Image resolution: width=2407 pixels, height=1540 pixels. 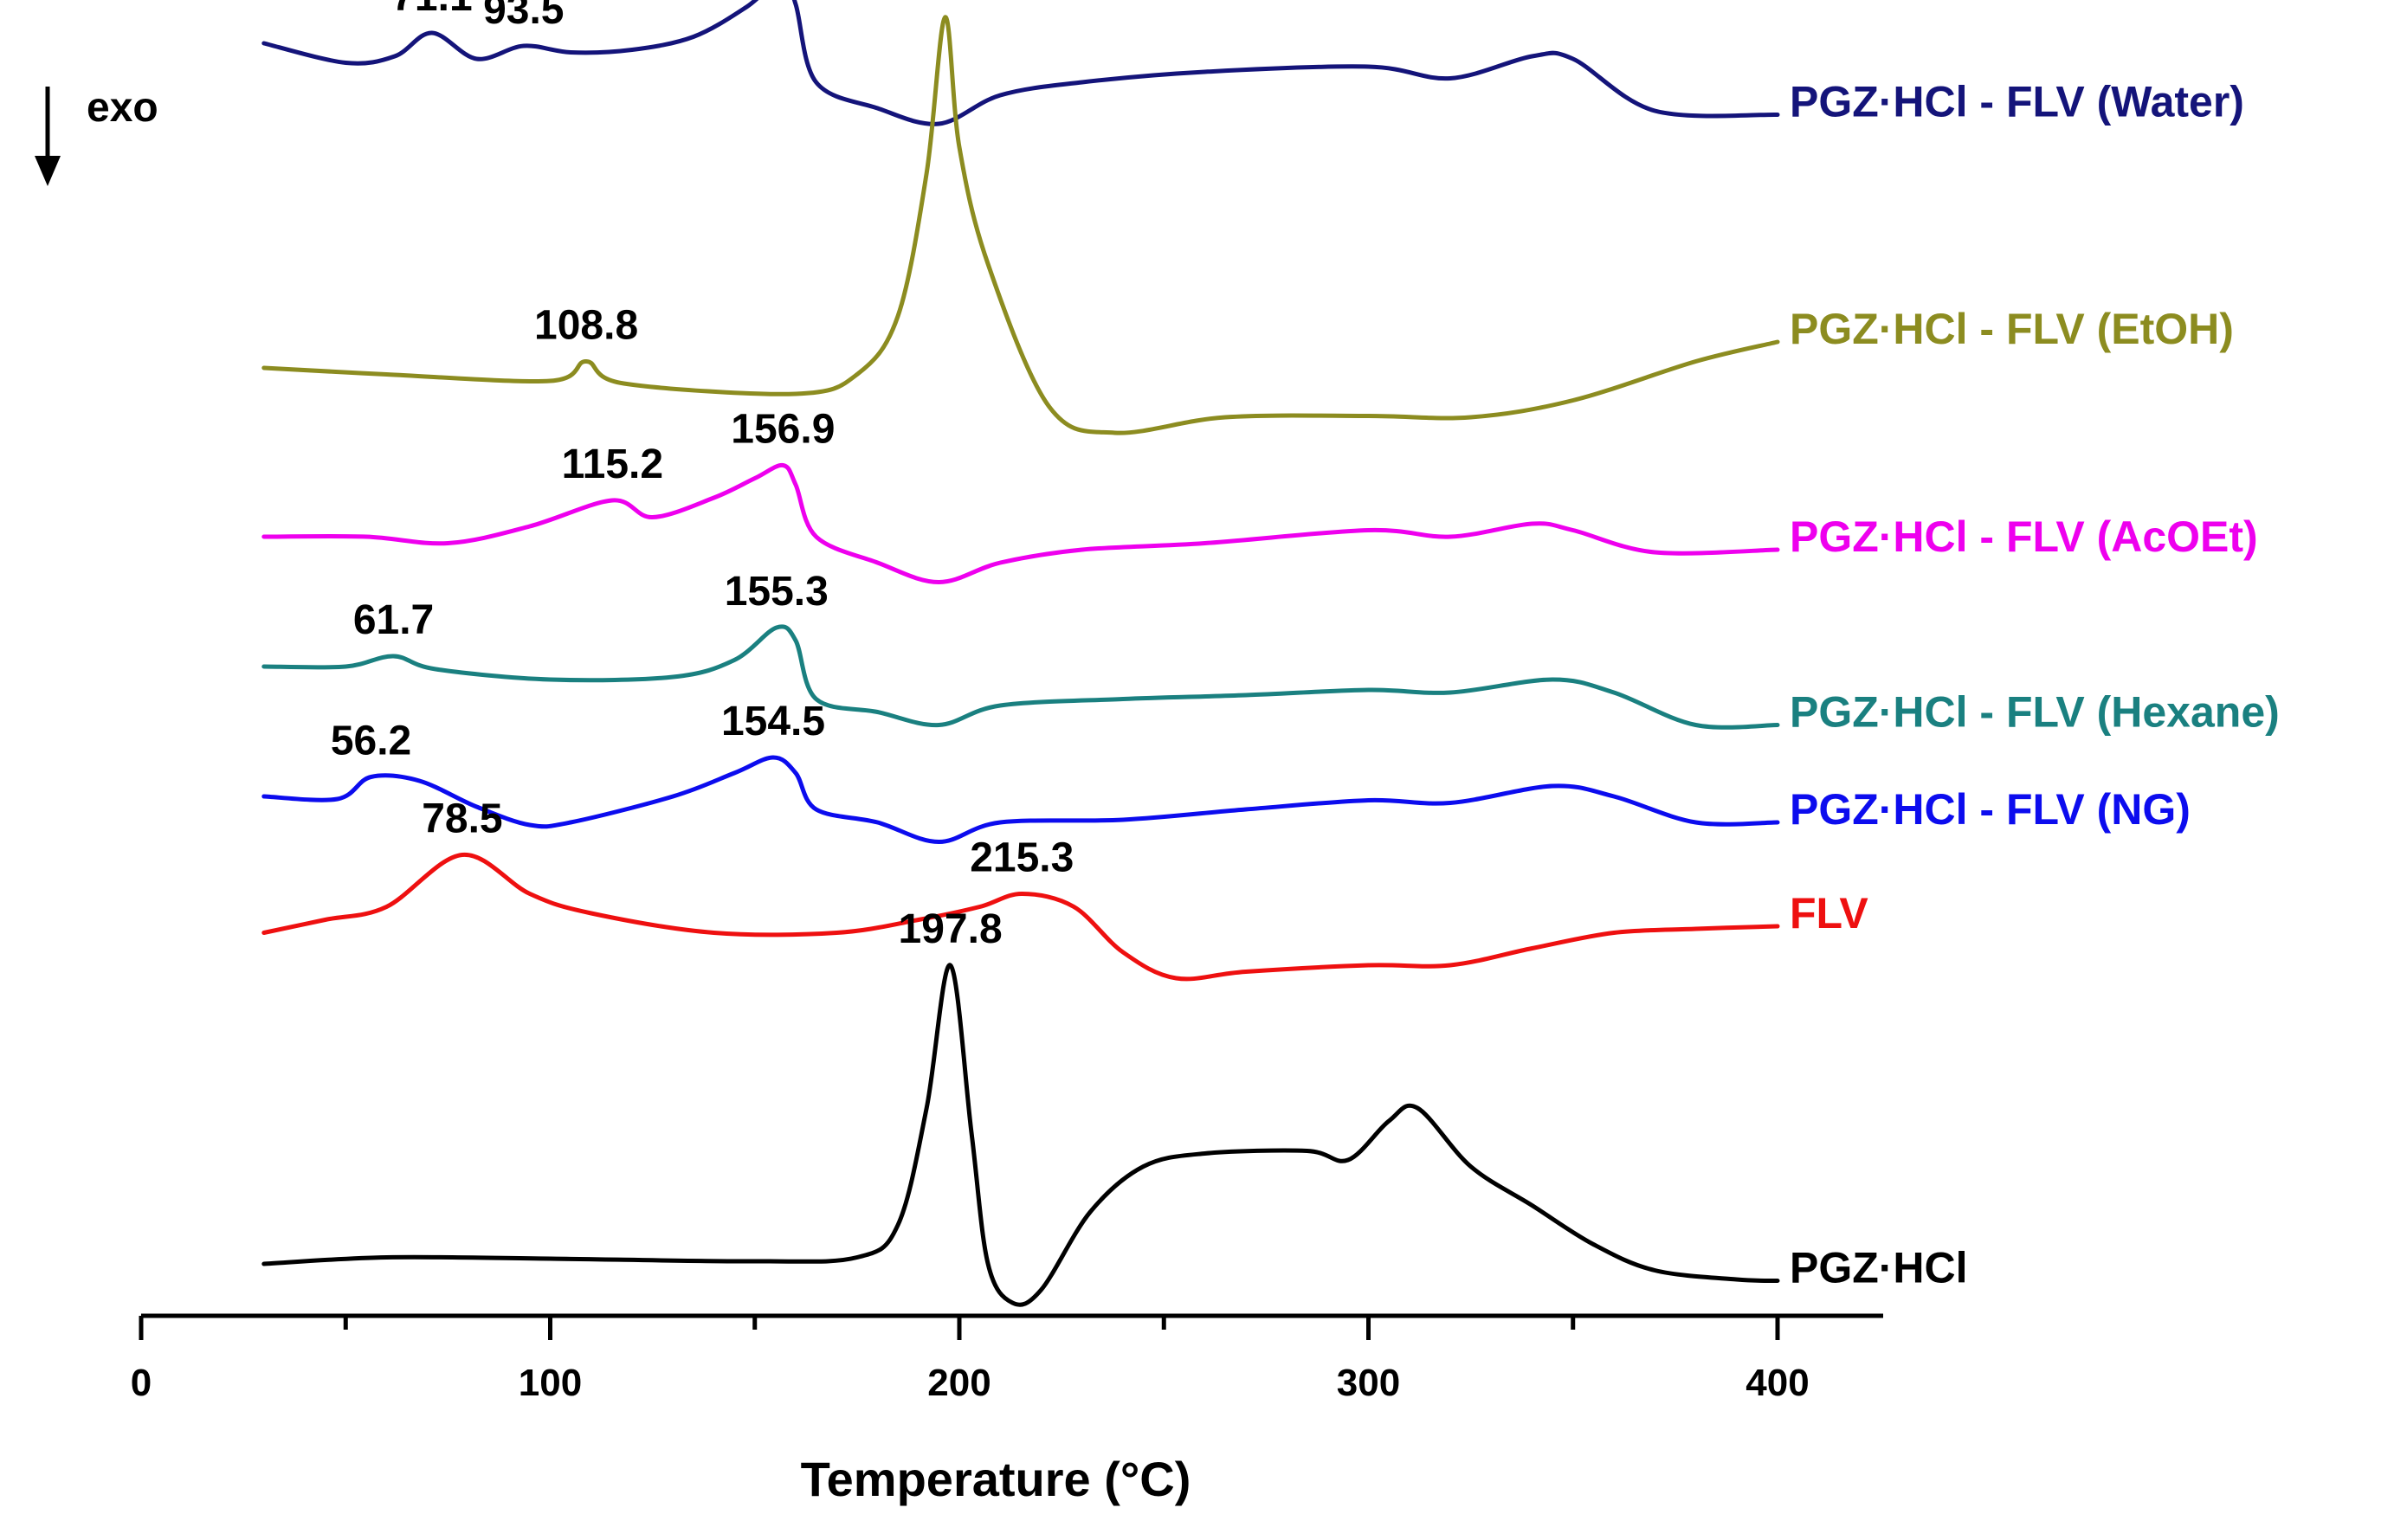 I want to click on exo-indicator: exo, so click(x=96, y=135).